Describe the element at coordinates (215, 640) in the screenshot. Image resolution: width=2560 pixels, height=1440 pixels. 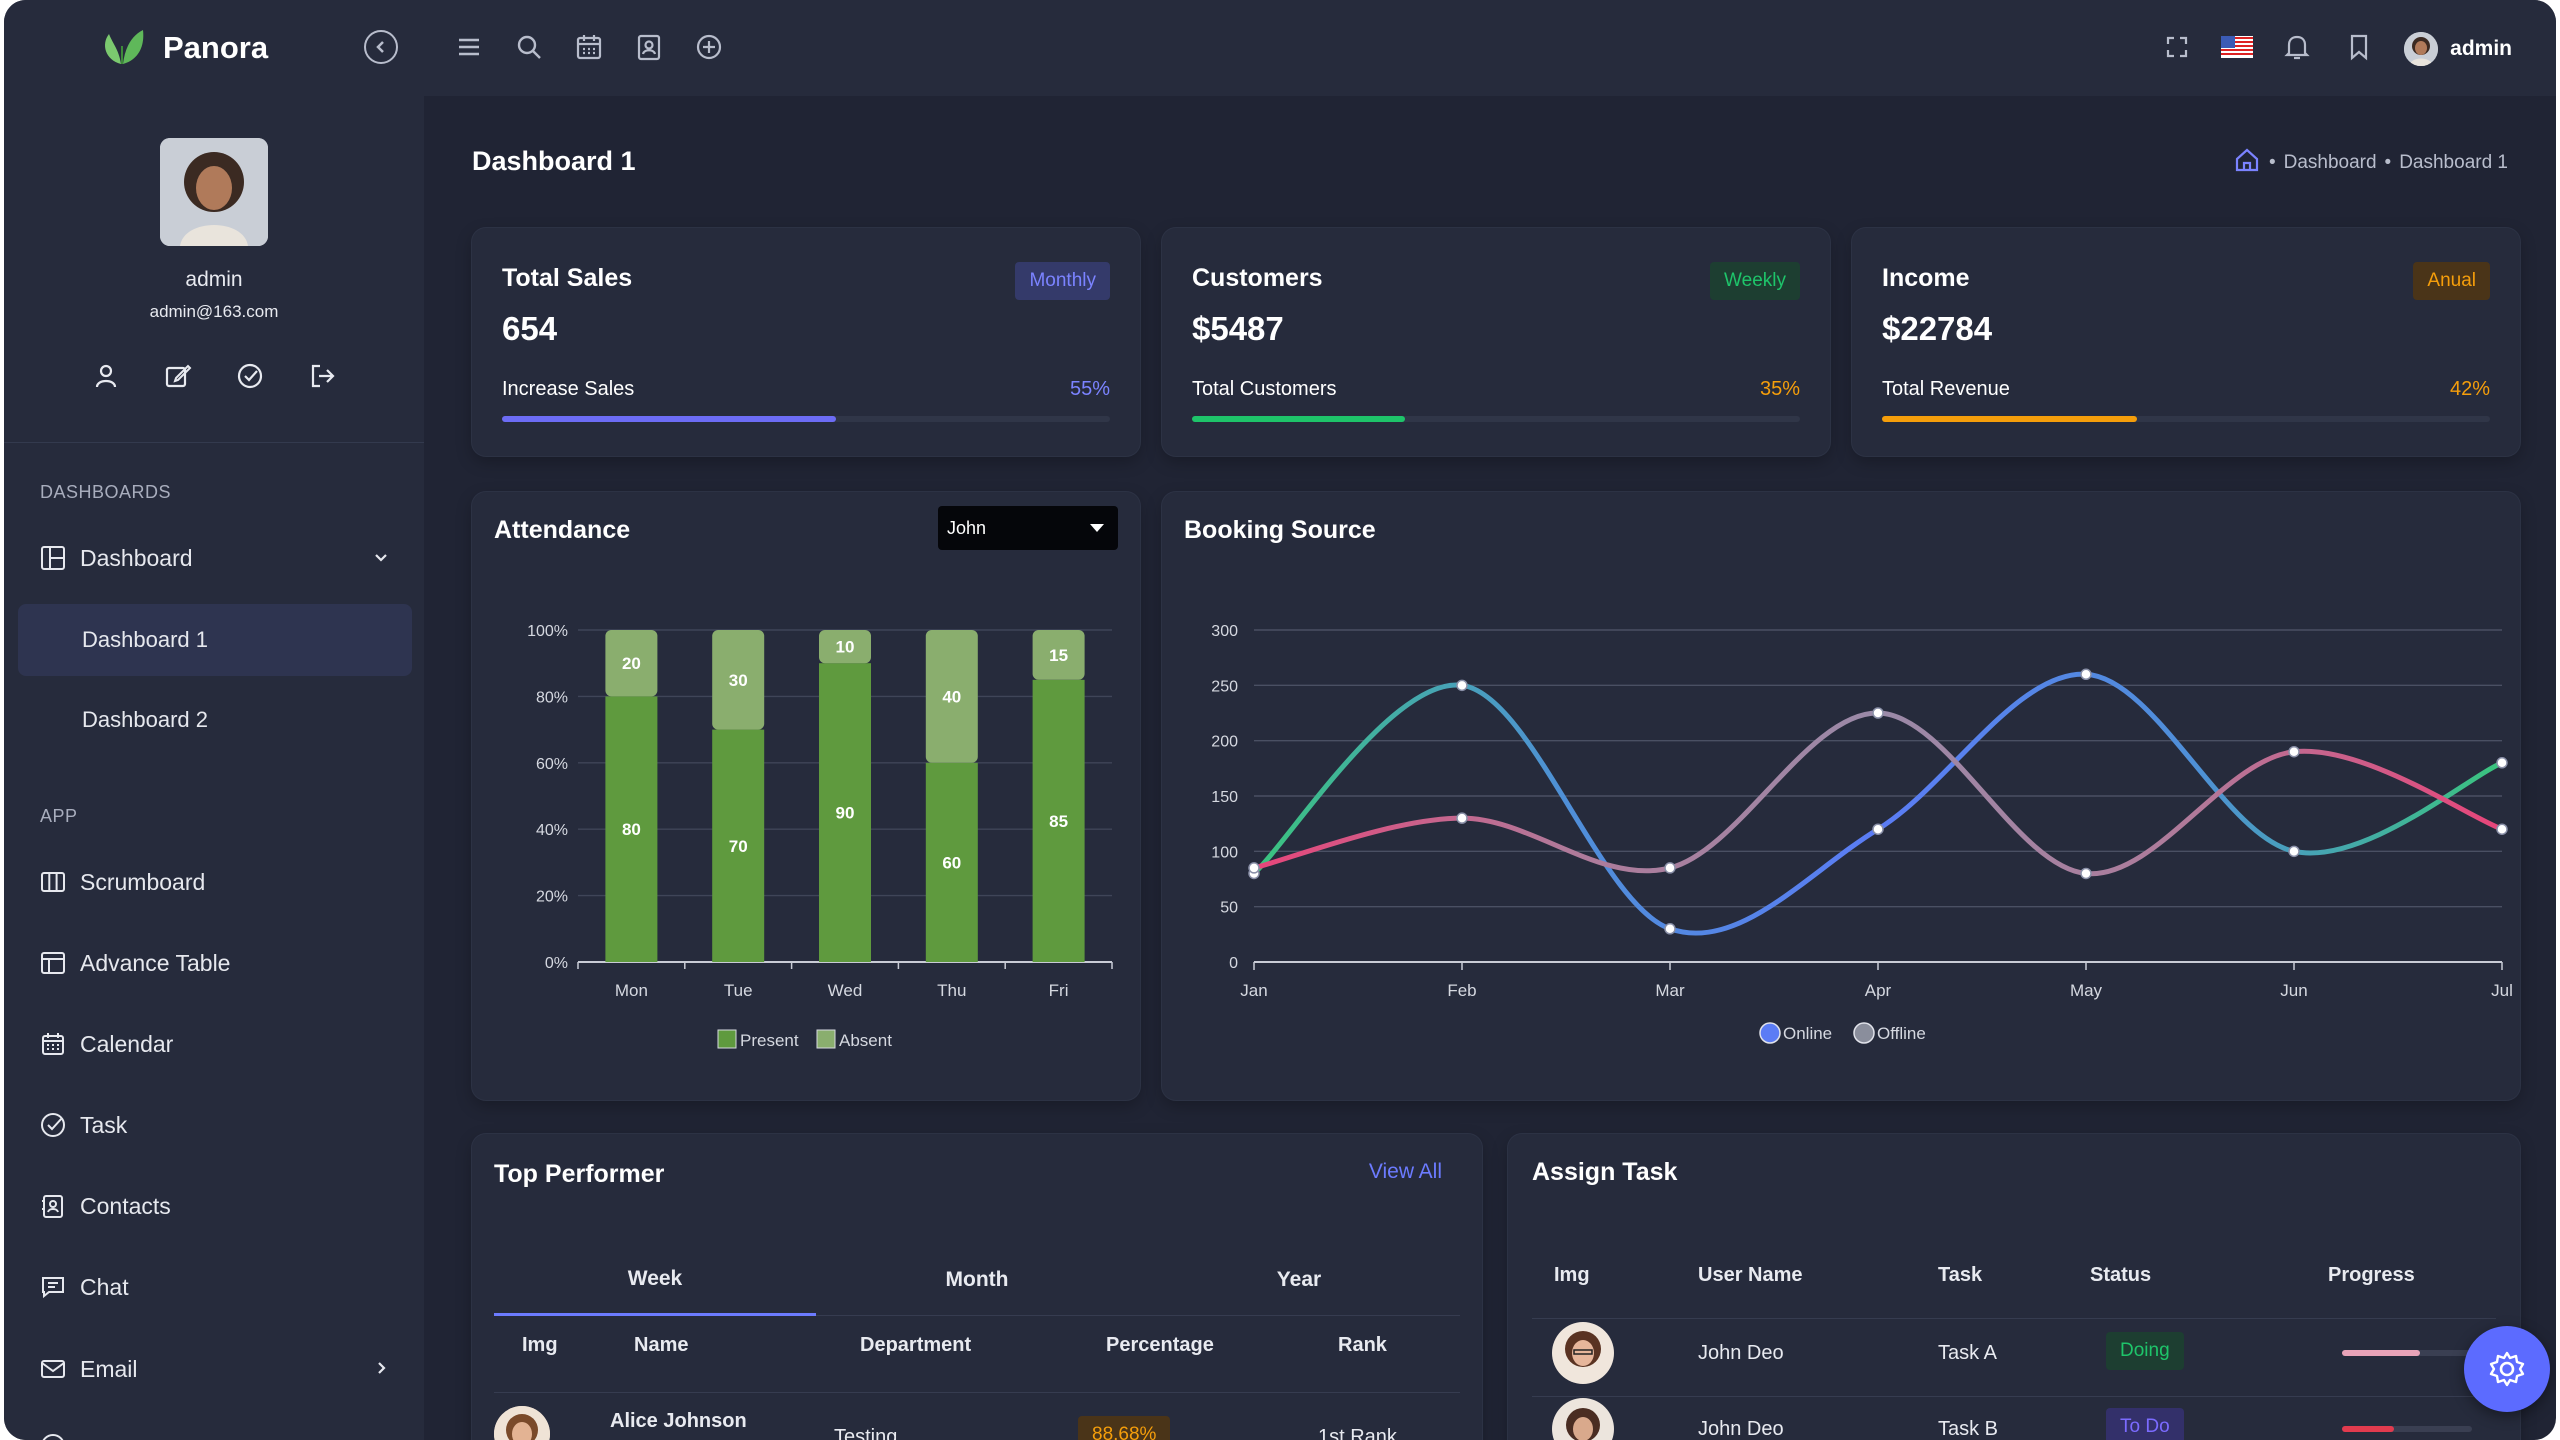
I see `sidebar-subitem-dashboard-1: Dashboard 1` at that location.